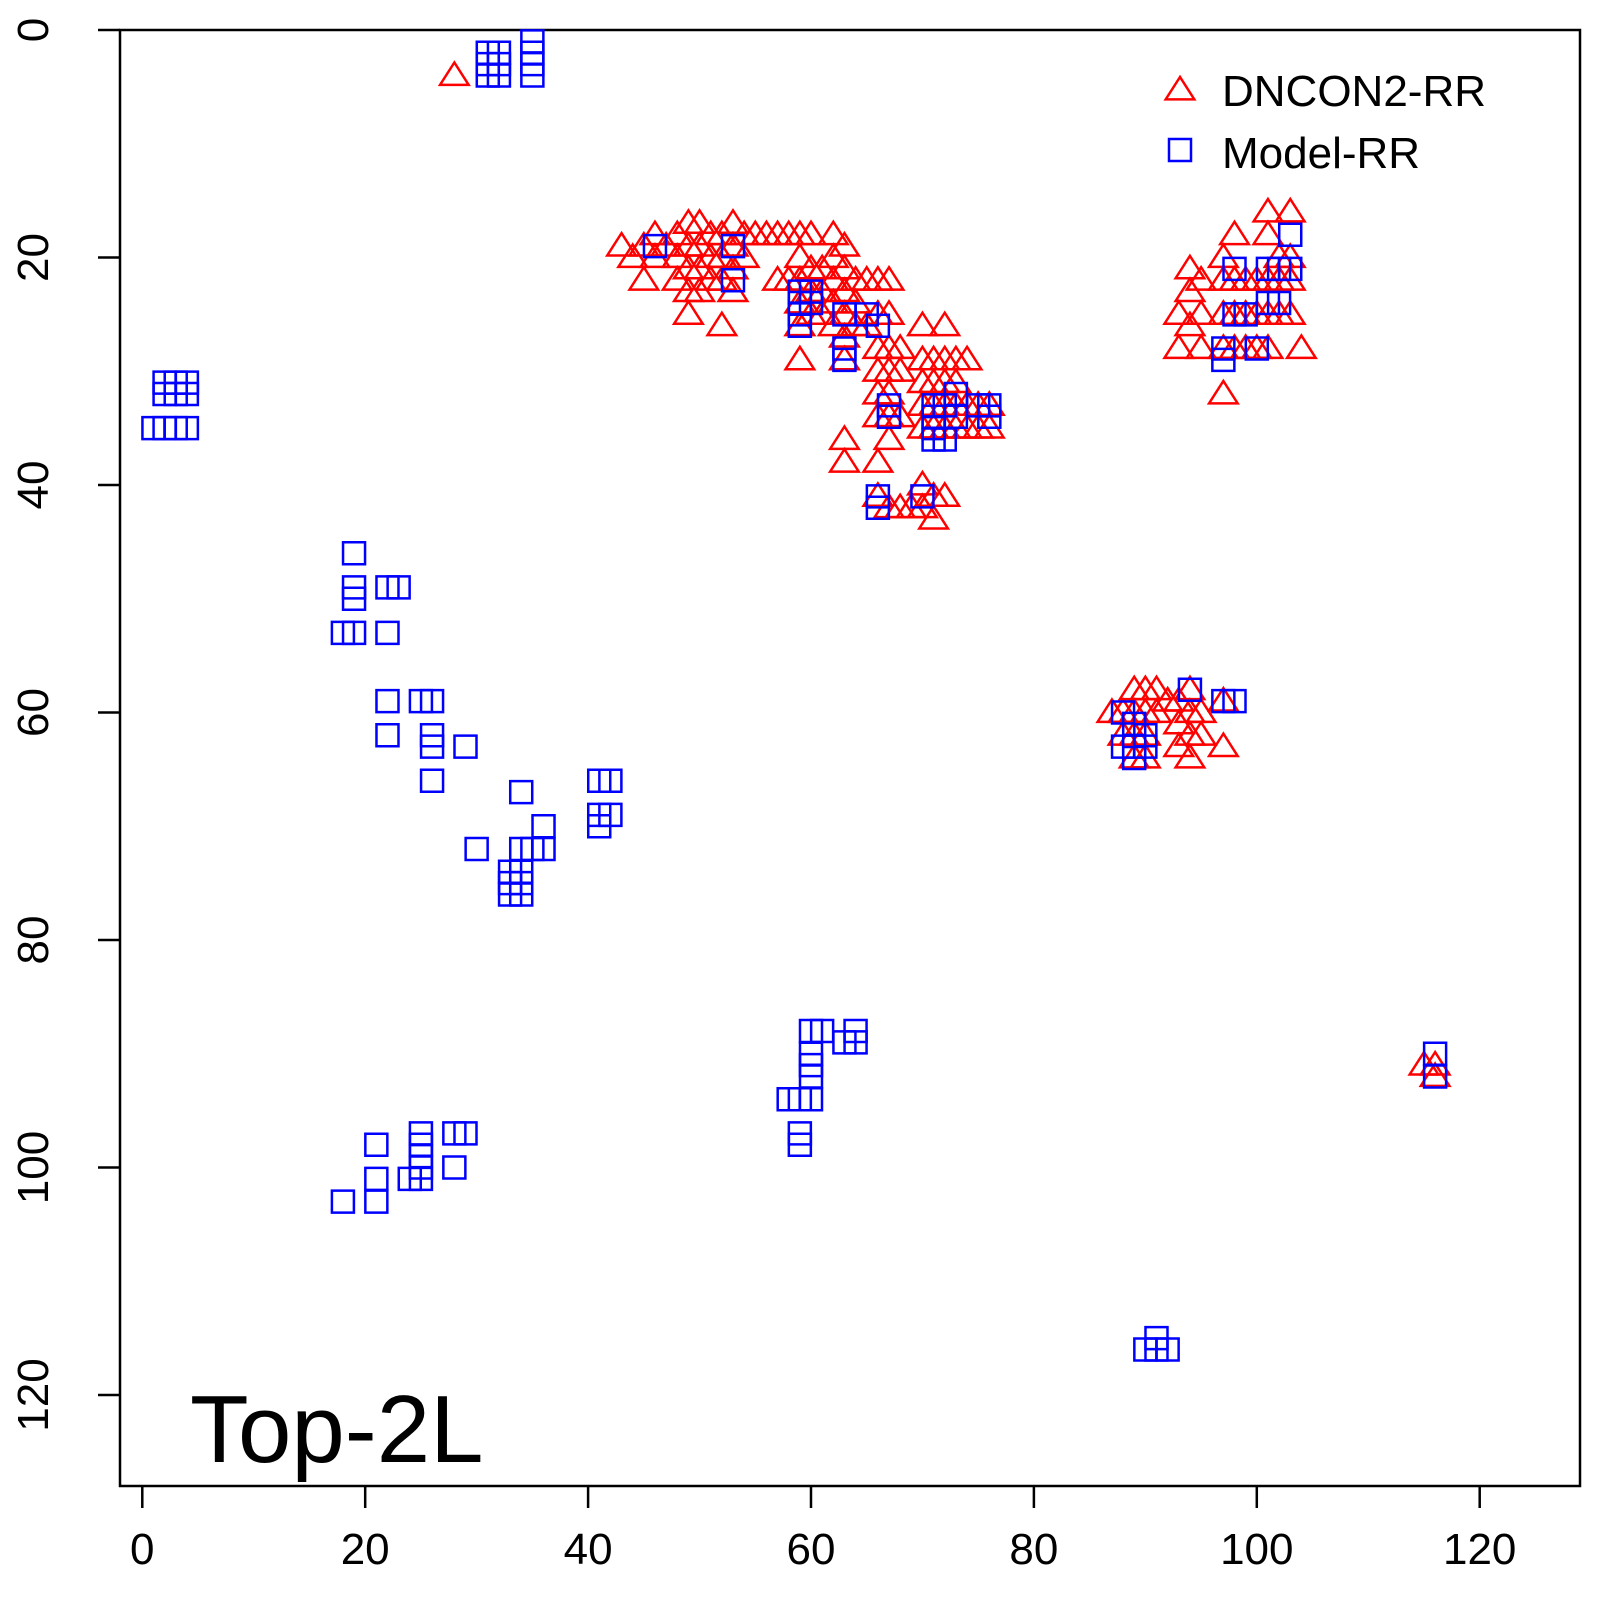  Describe the element at coordinates (811, 1549) in the screenshot. I see `x-tick-label: 60` at that location.